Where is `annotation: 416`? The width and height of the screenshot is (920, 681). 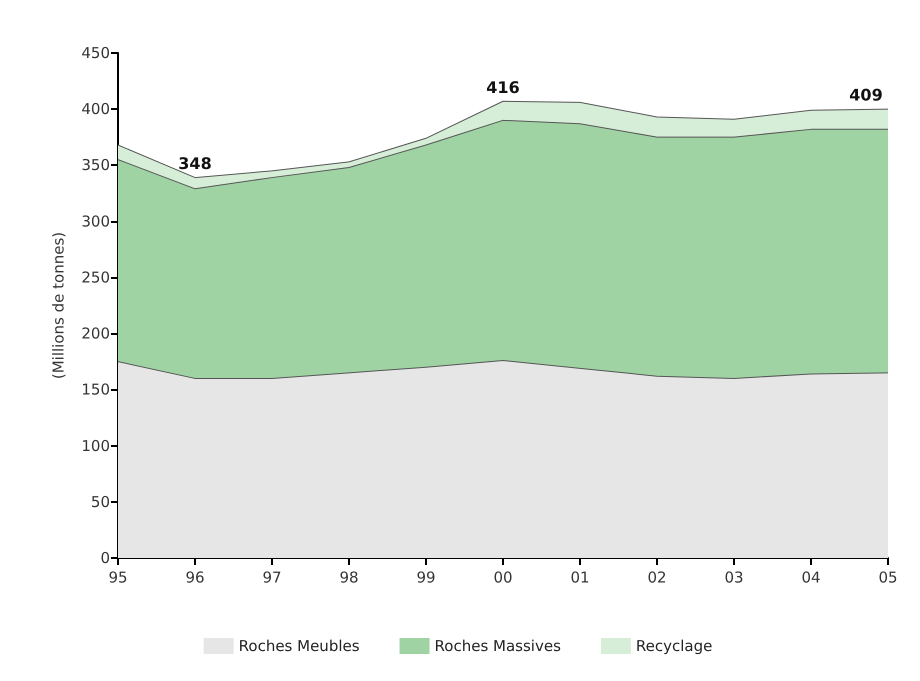
annotation: 416 is located at coordinates (503, 87).